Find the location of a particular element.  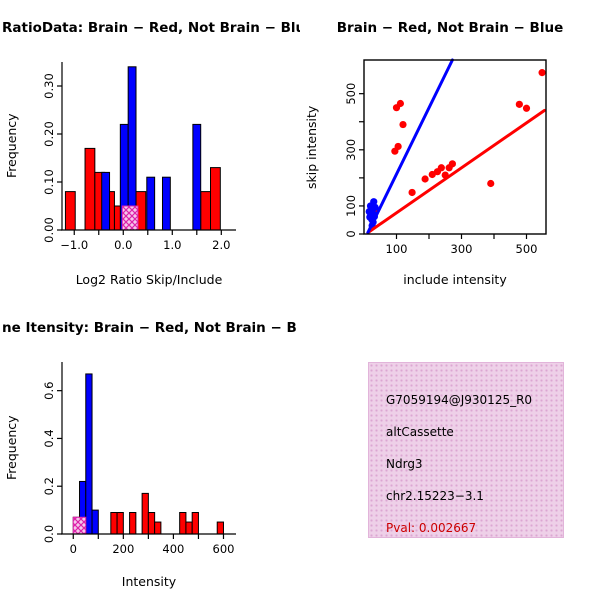

info-probe-id: G7059194@J930125_R0 is located at coordinates (459, 400).